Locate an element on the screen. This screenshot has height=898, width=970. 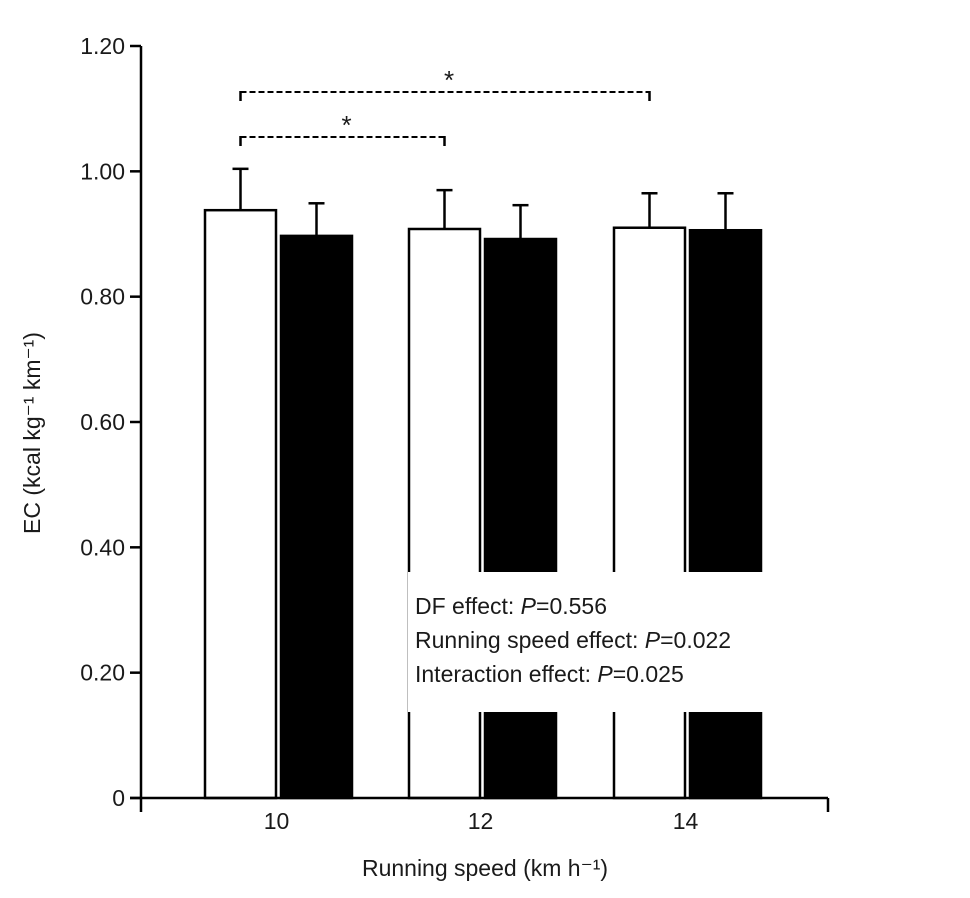
stats-line-interaction: Interaction effect: P=0.025 is located at coordinates (549, 674).